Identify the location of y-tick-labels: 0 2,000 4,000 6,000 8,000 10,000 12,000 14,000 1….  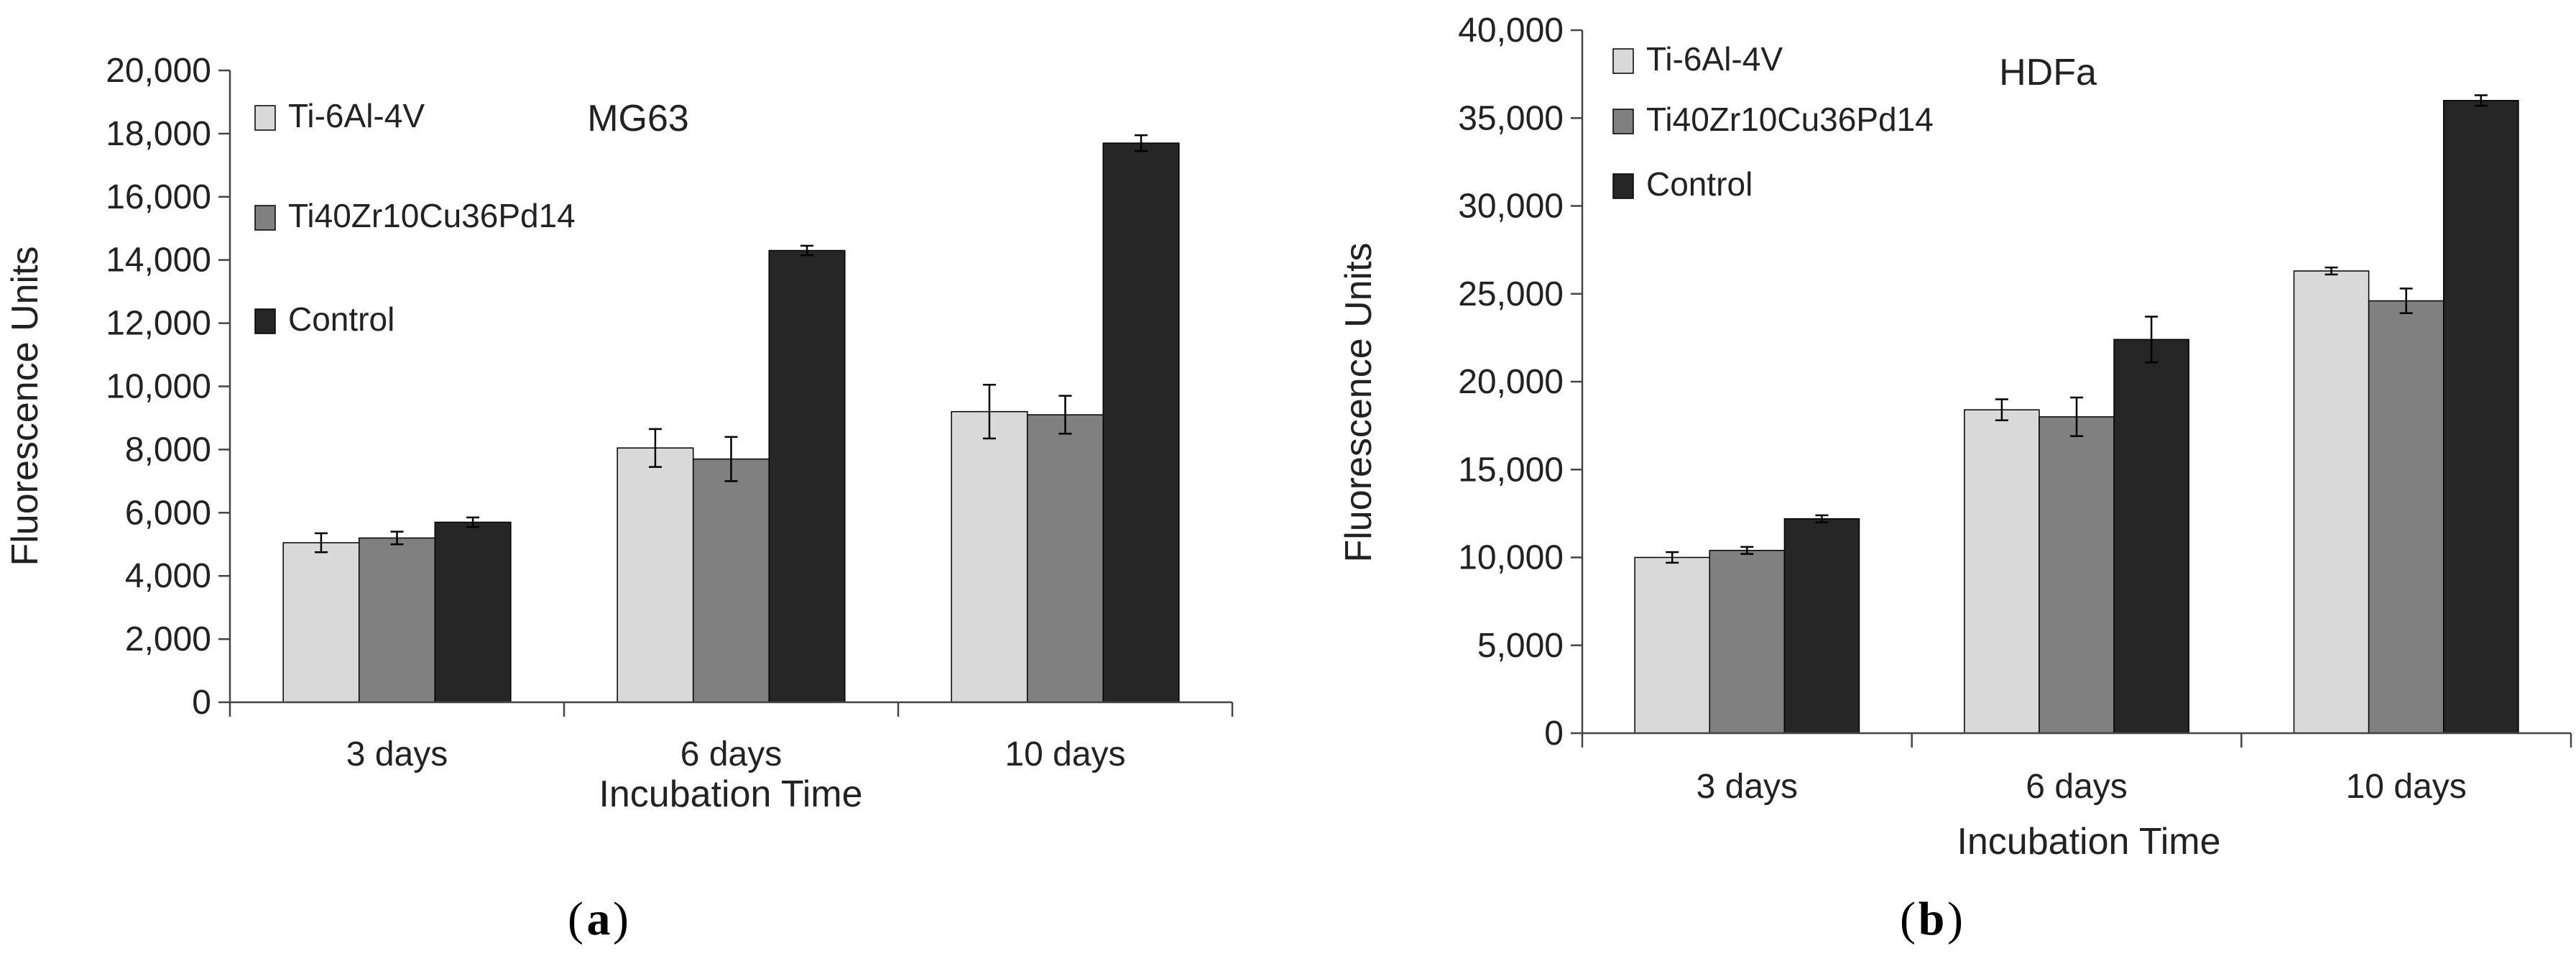
(158, 387).